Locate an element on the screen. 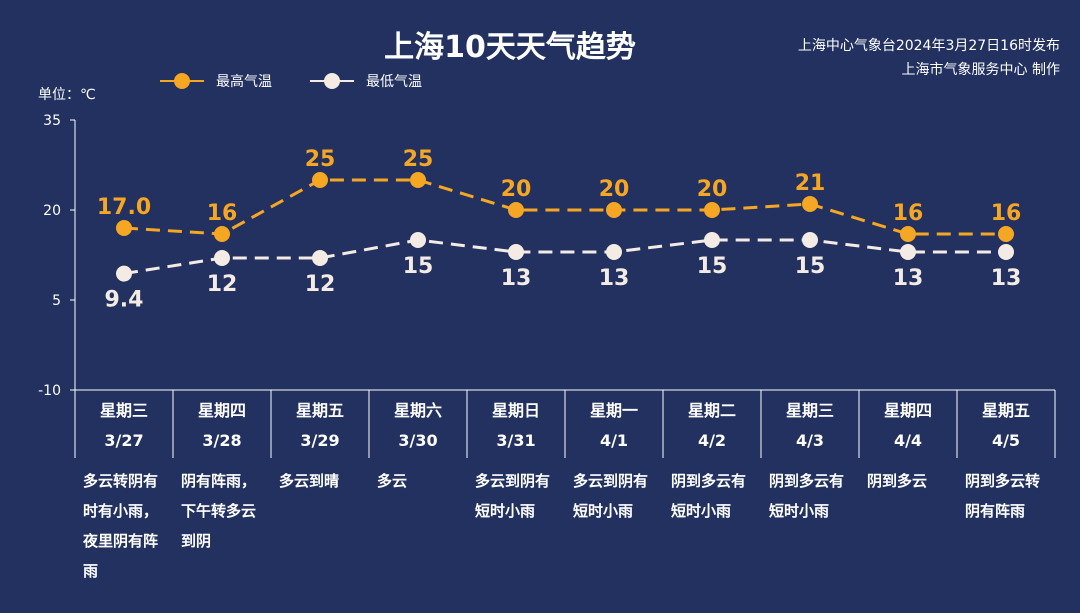  issuer-info: 上海中心气象台2024年3月27日16时发布 上海市气象服务中心 制作 is located at coordinates (929, 58).